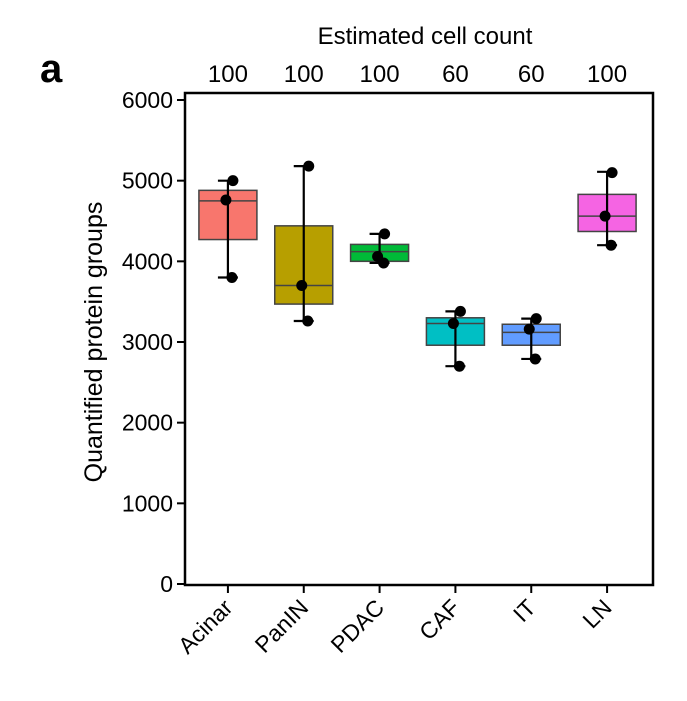 This screenshot has height=701, width=687. I want to click on y-axis-title: Quantified protein groups, so click(94, 342).